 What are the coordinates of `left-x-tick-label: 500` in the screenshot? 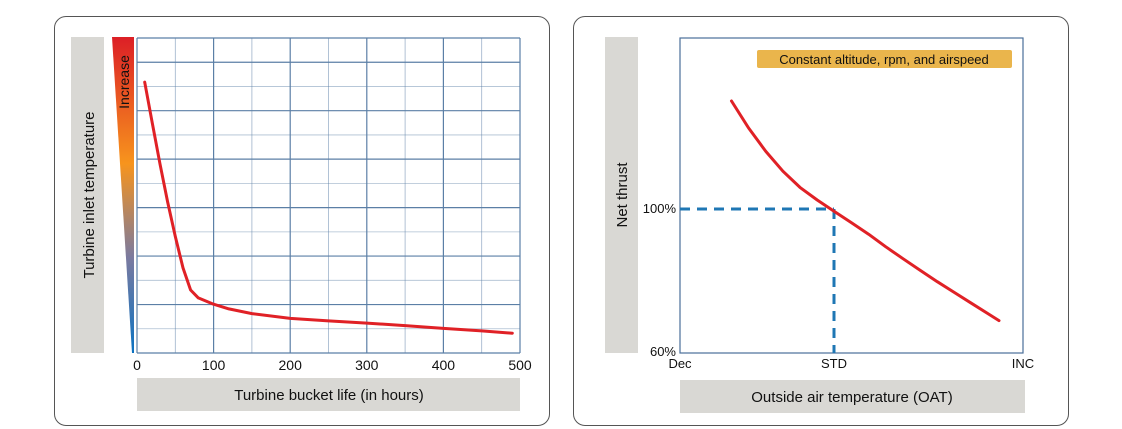 It's located at (520, 365).